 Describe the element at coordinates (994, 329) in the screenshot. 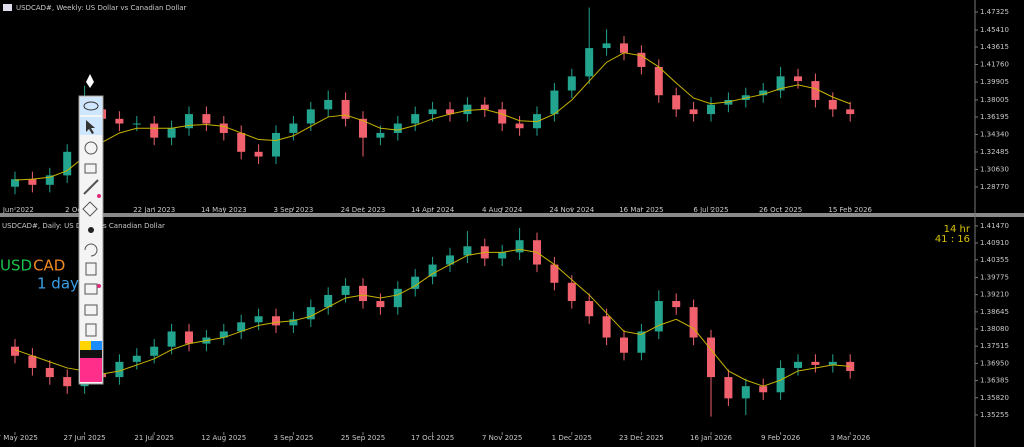

I see `y-tick-label: 1.38080` at that location.